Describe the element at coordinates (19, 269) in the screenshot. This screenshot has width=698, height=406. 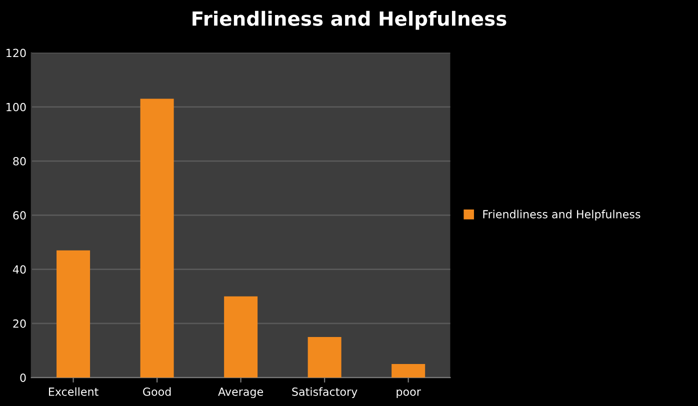
I see `y-tick-label: 40` at that location.